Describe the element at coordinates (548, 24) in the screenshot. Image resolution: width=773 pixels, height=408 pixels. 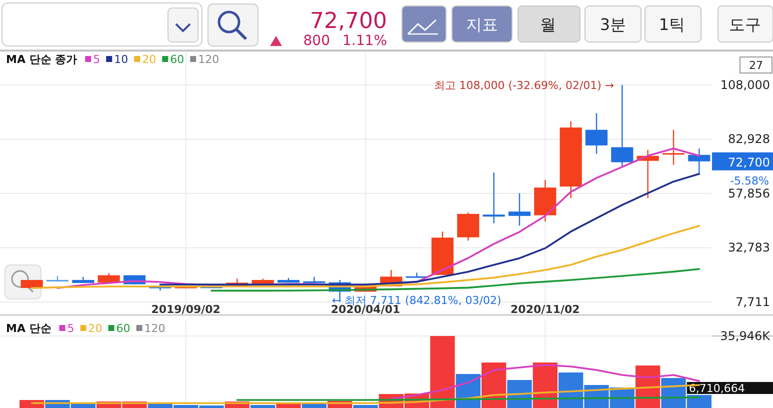
I see `text: 월` at that location.